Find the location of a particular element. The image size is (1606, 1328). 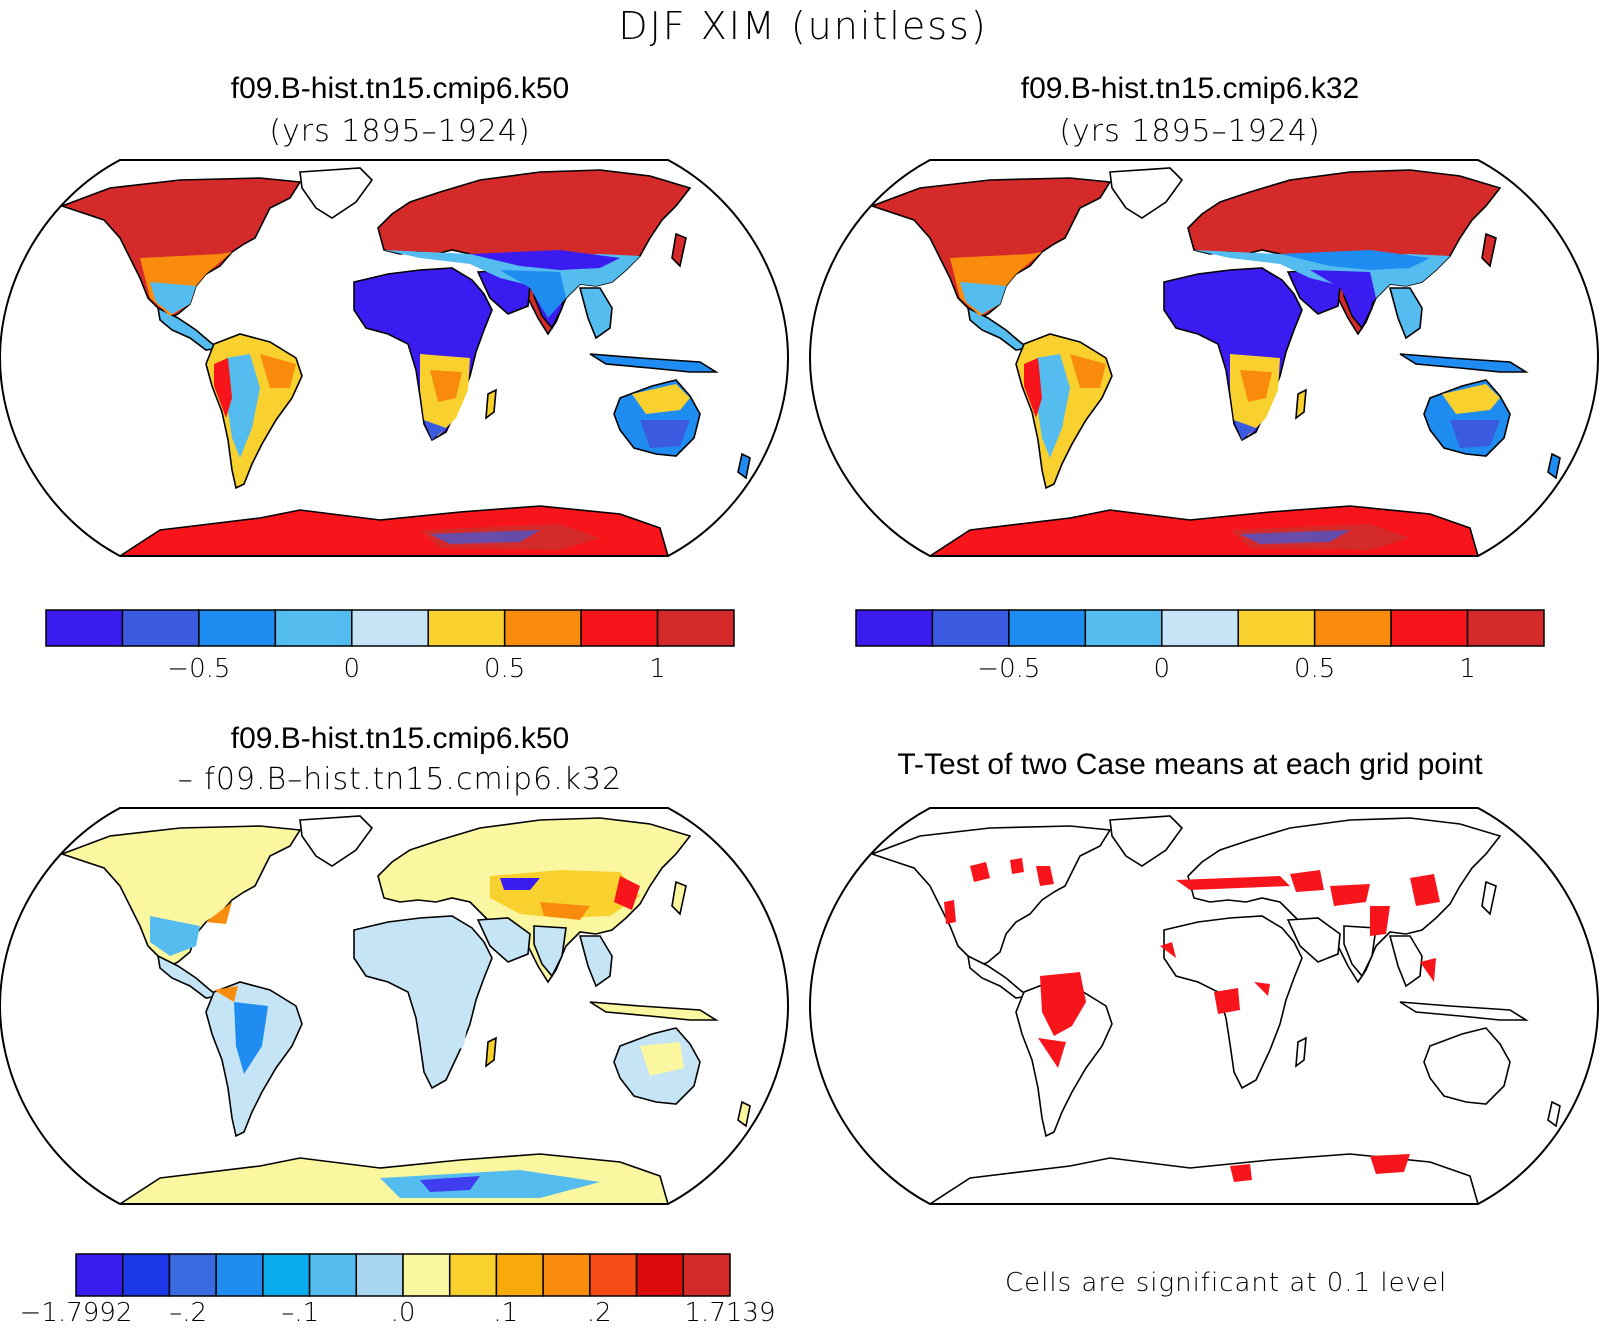

land-india is located at coordinates (550, 951).